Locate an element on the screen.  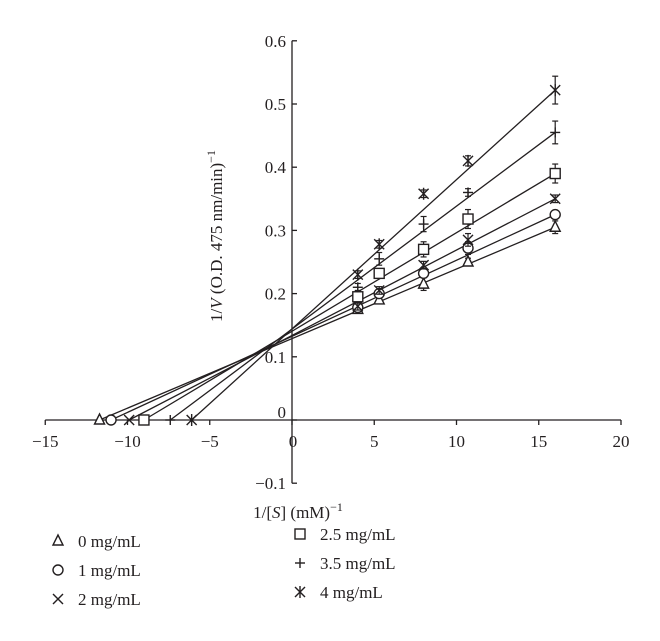
legend-item-0-mg-ml: 0 mg/mL is located at coordinates (96, 541).